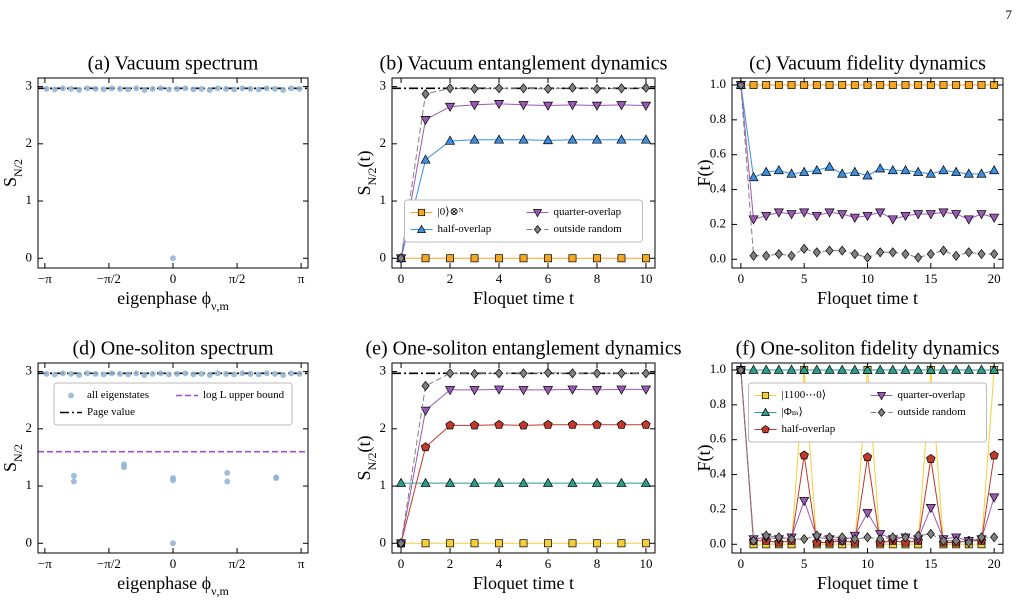 This screenshot has height=600, width=1025. I want to click on y-axis-label-main: S, so click(10, 182).